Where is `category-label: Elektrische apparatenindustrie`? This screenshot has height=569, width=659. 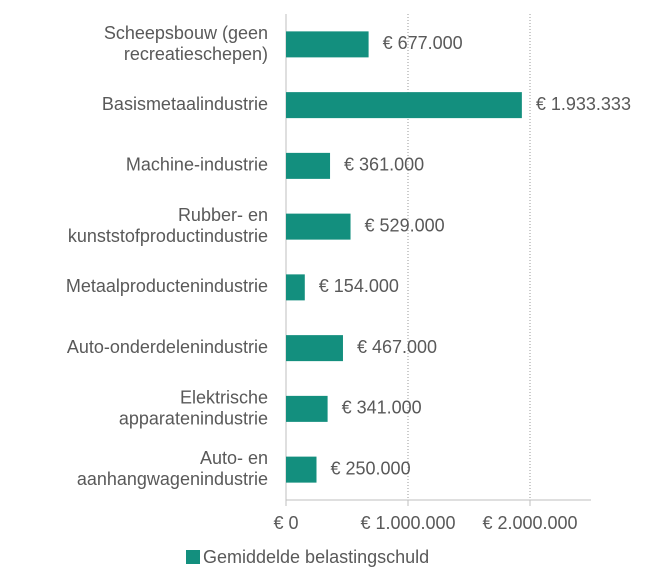
category-label: Elektrische apparatenindustrie is located at coordinates (193, 407).